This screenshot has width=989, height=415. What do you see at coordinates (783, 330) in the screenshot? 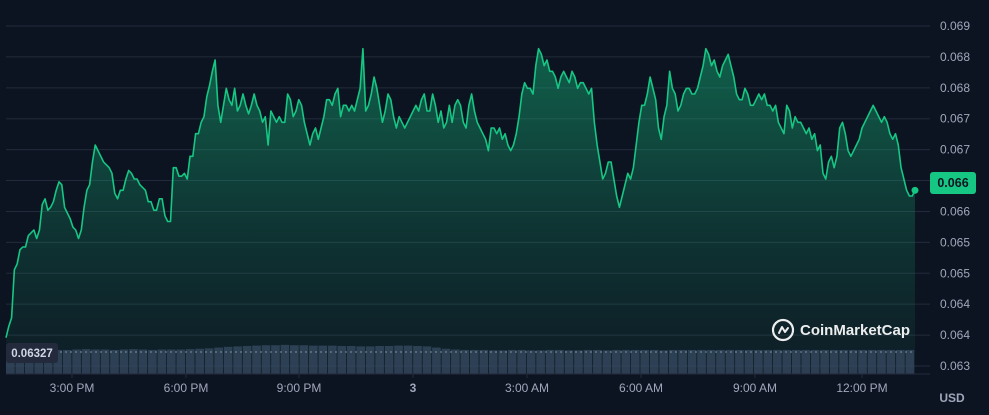
I see `coinmarketcap-logo-icon` at bounding box center [783, 330].